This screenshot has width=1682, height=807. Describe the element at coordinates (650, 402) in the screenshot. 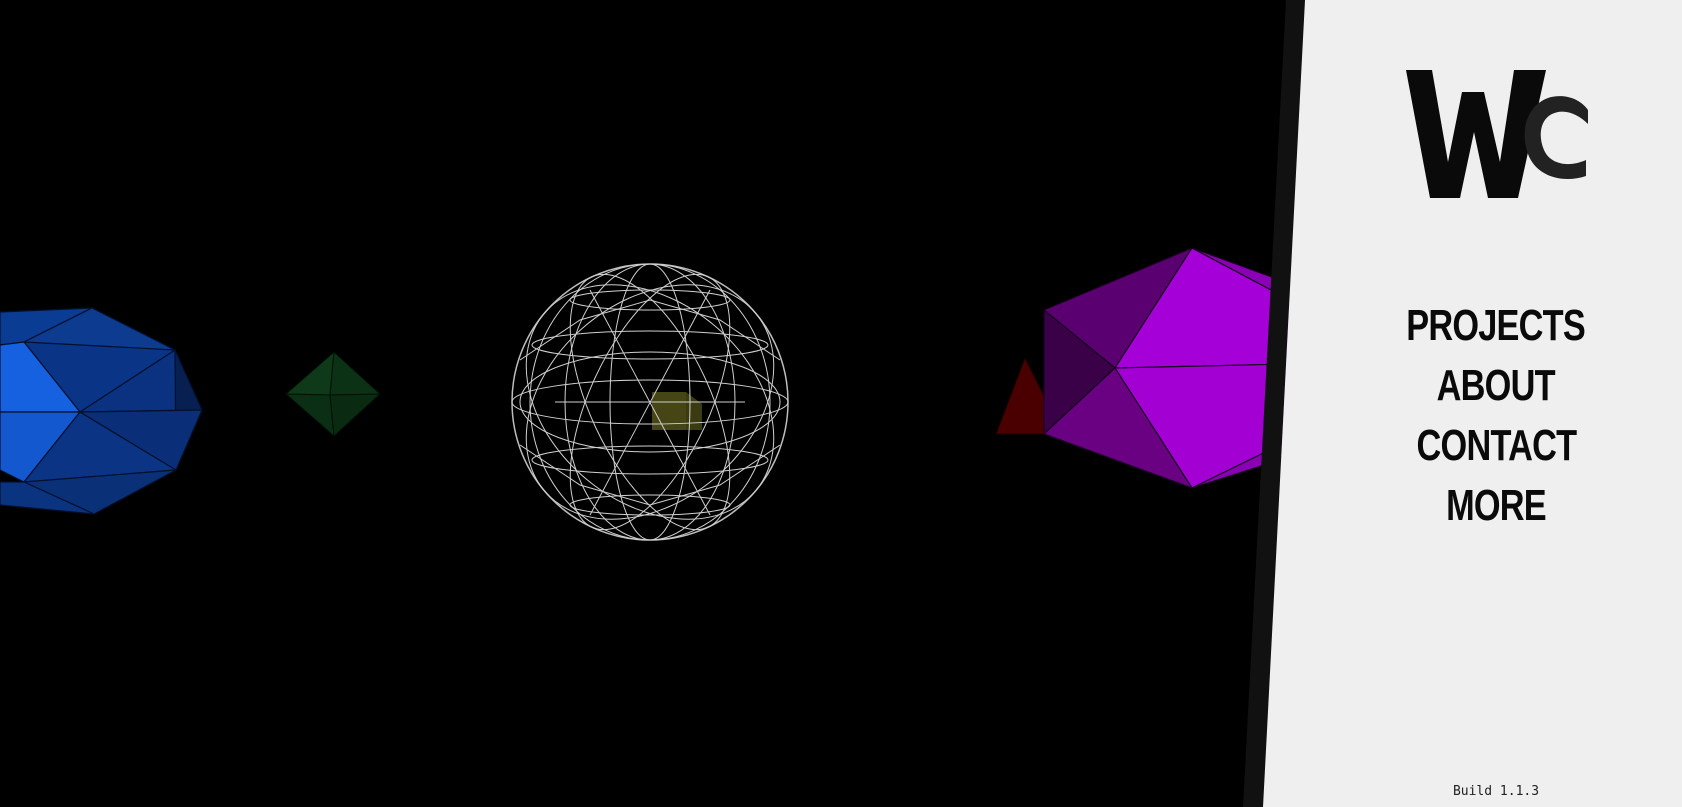

I see `wireframe-sphere-shape` at that location.